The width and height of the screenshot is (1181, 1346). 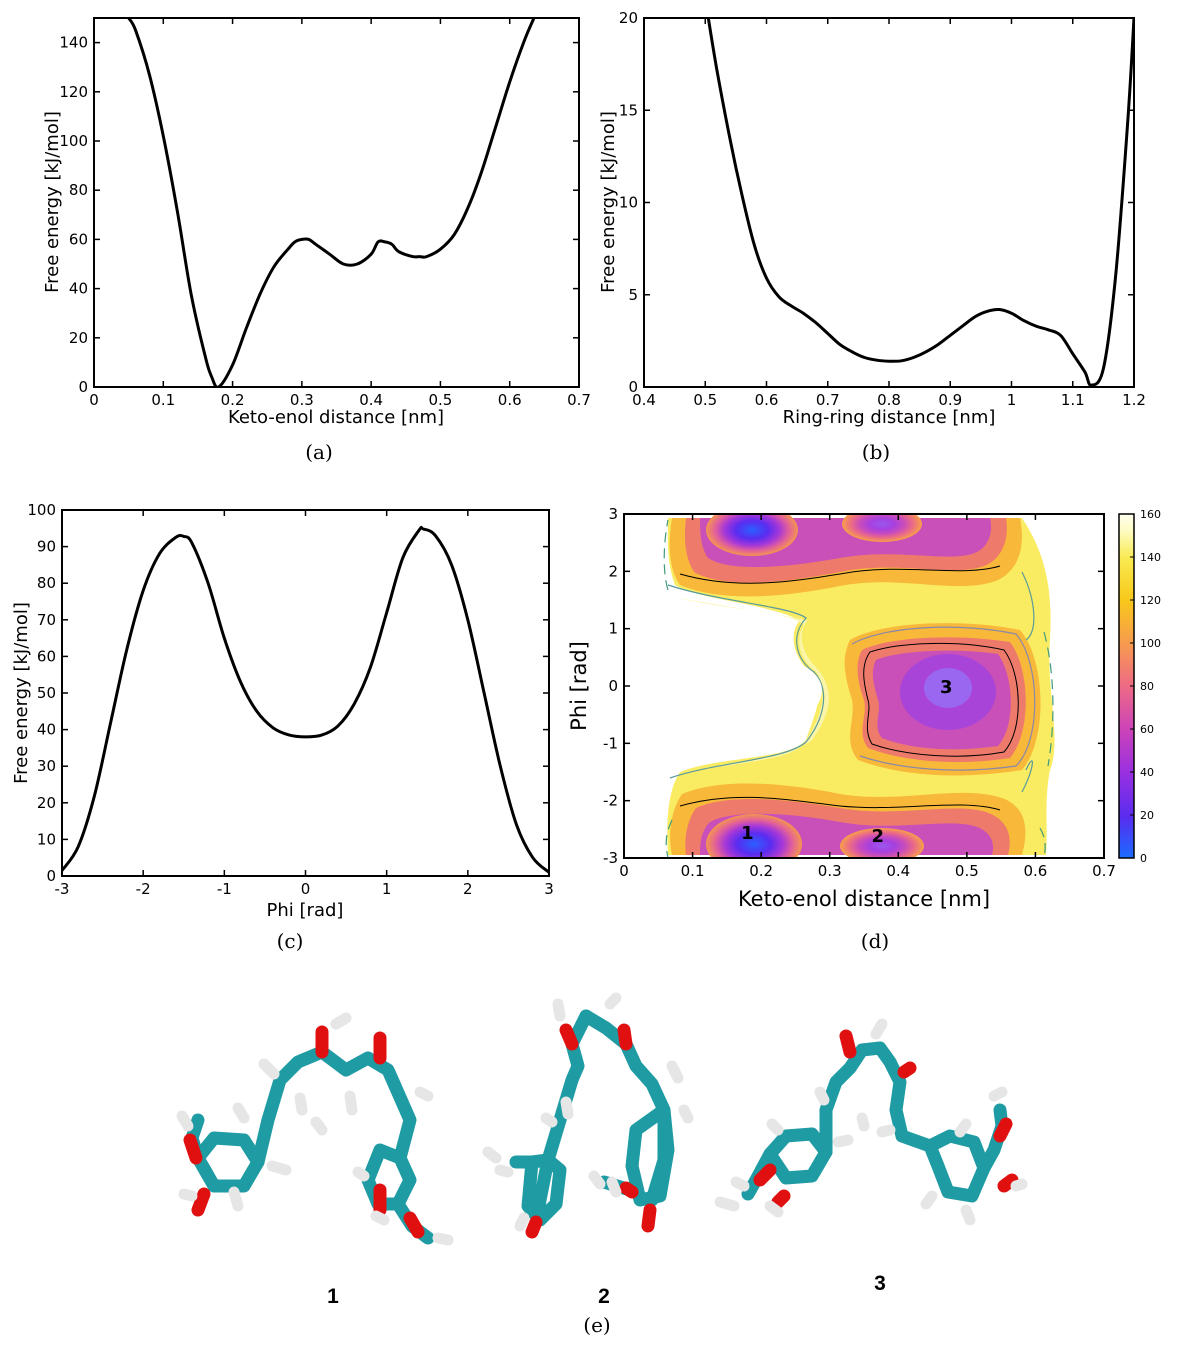 What do you see at coordinates (579, 686) in the screenshot?
I see `panel-d-ylabel: Phi [rad]` at bounding box center [579, 686].